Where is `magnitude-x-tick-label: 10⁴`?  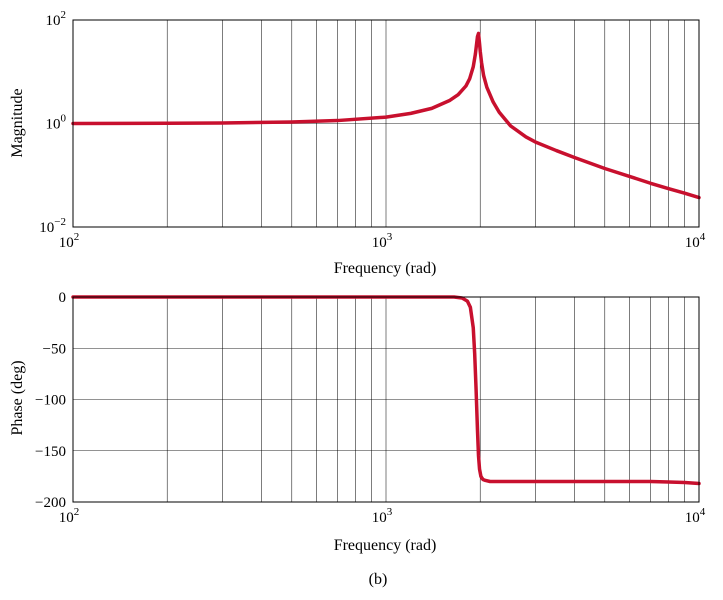 magnitude-x-tick-label: 10⁴ is located at coordinates (695, 241).